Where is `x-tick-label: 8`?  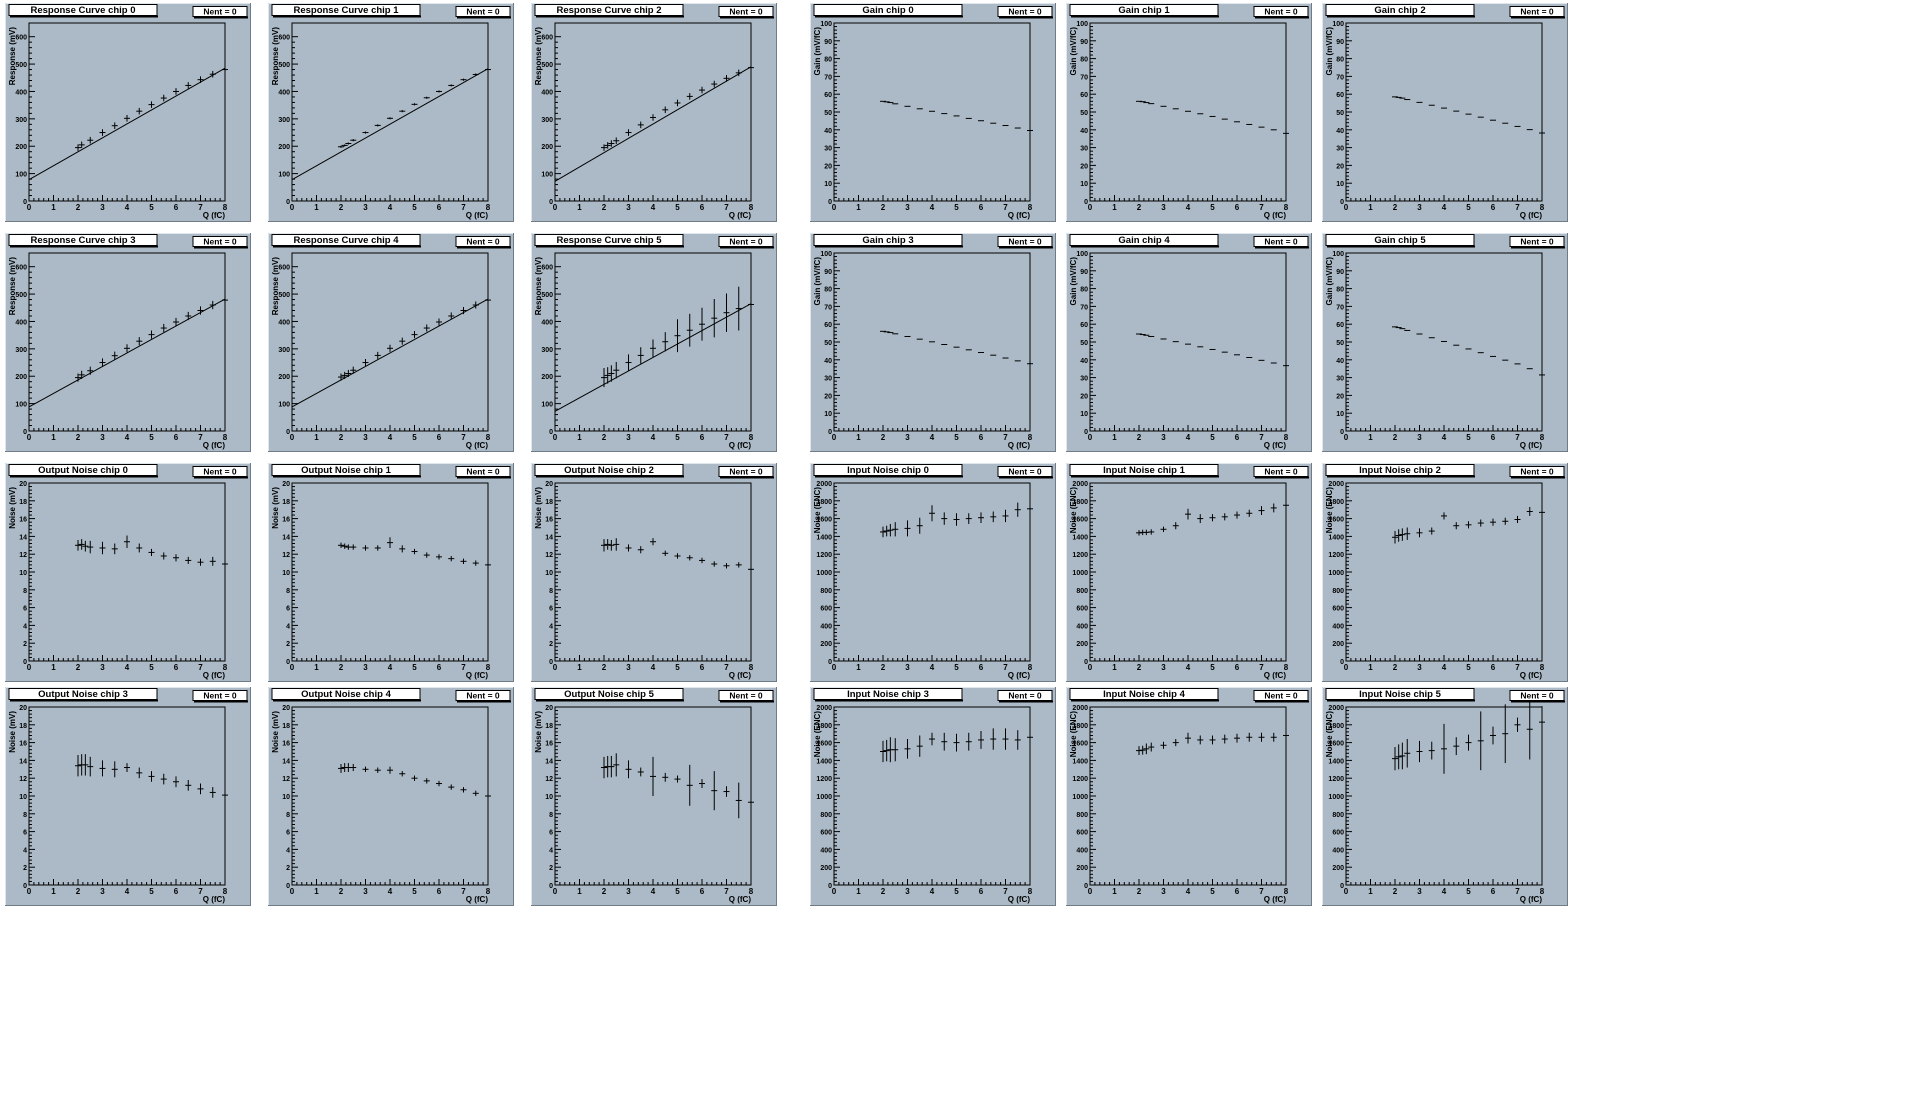 x-tick-label: 8 is located at coordinates (225, 667).